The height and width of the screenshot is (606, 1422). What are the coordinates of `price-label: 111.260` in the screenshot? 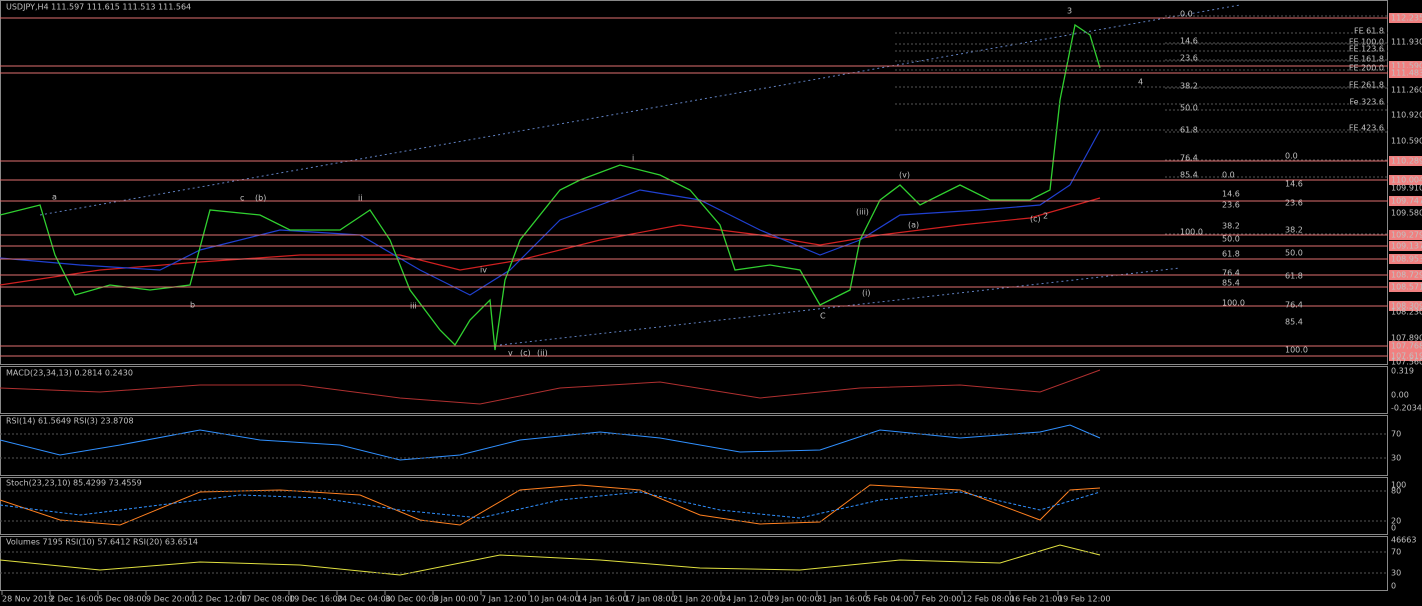 It's located at (1406, 90).